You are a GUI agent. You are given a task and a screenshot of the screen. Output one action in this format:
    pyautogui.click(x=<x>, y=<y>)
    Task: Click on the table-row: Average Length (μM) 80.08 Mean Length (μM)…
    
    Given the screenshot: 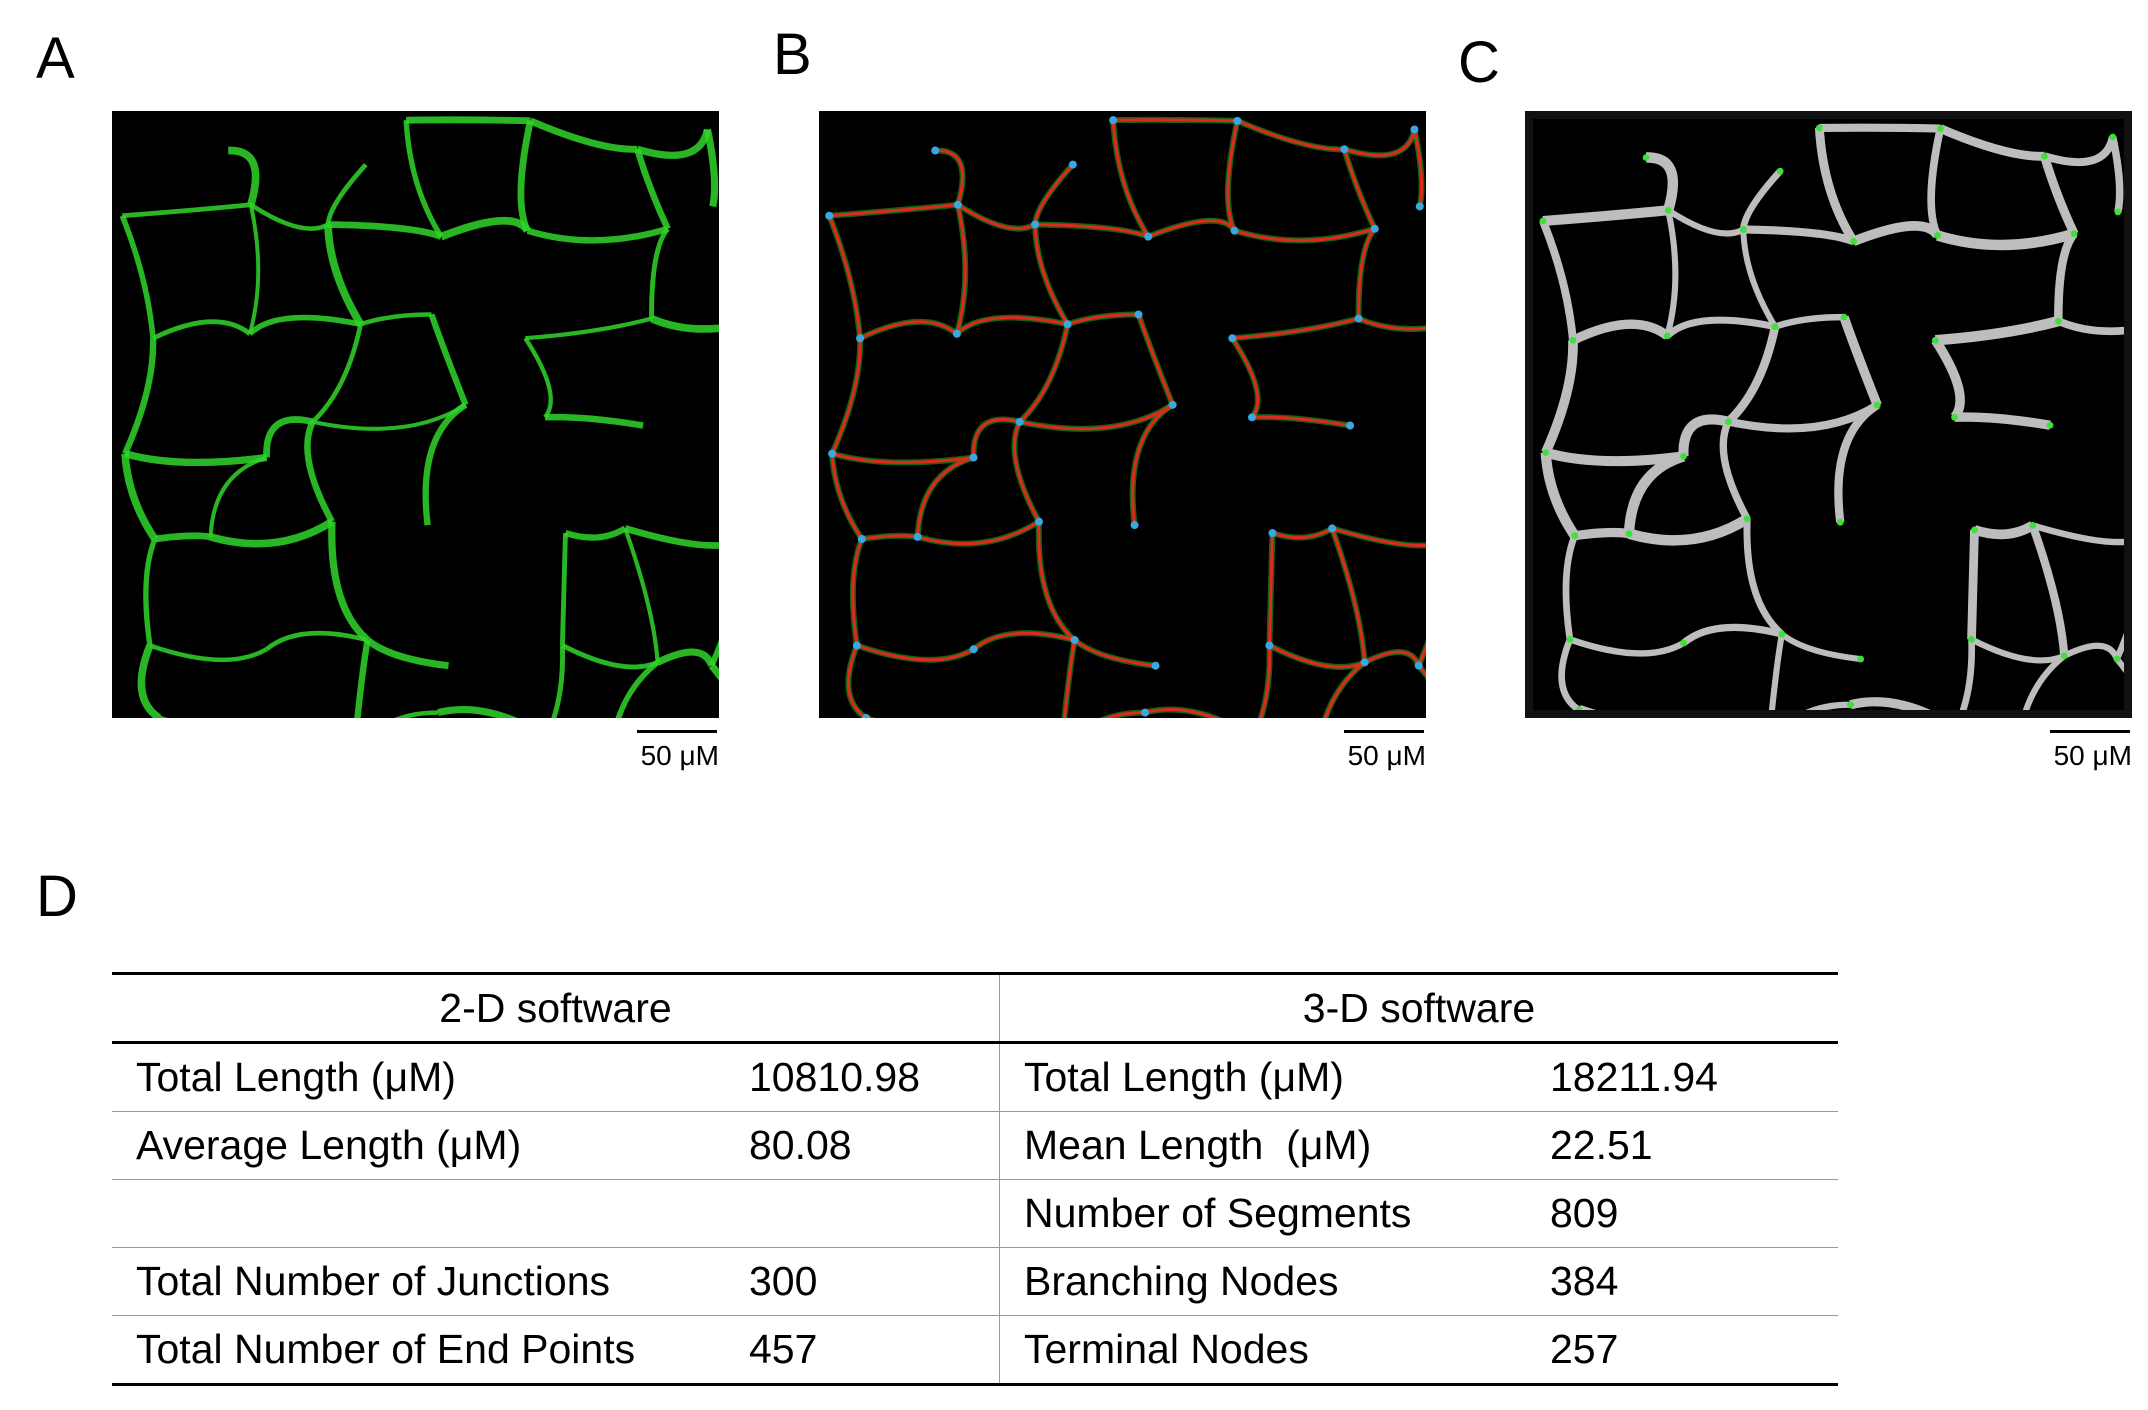 What is the action you would take?
    pyautogui.click(x=975, y=1145)
    